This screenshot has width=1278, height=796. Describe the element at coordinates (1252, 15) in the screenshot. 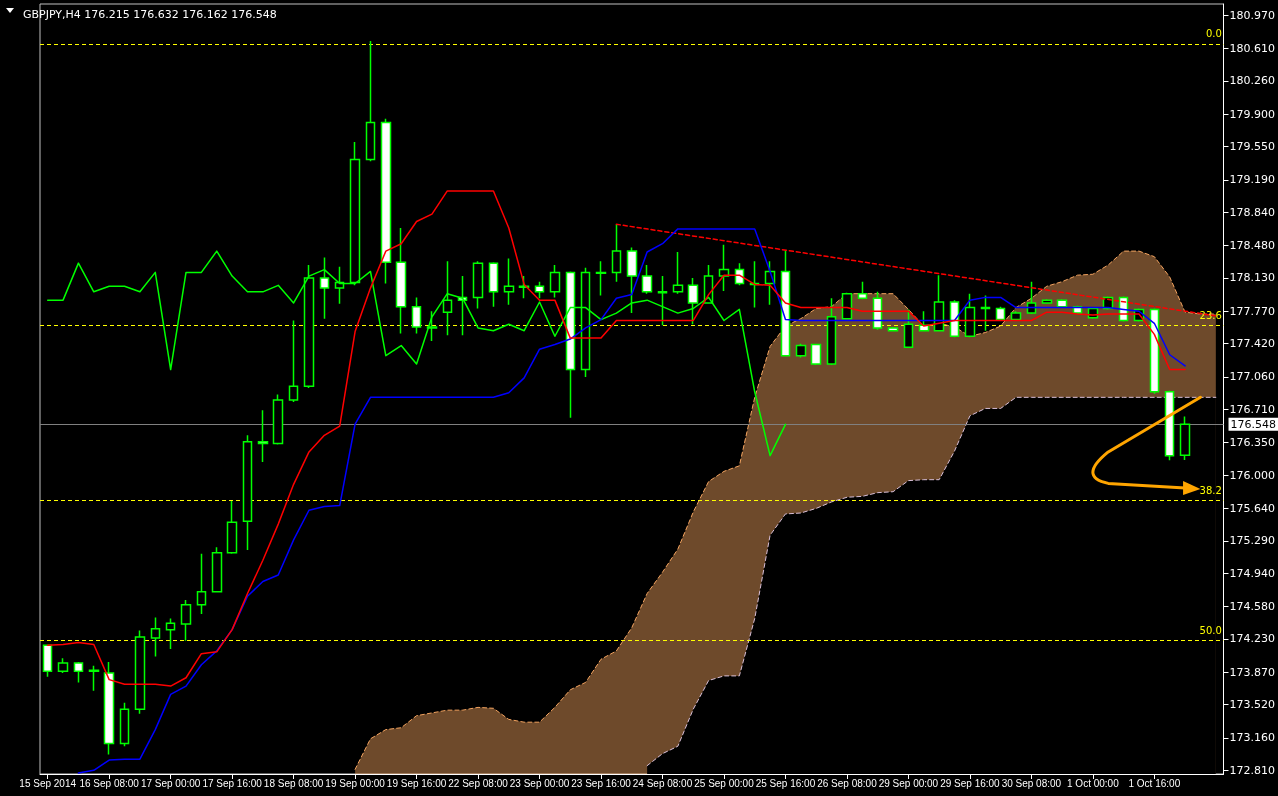

I see `y-tick-label: 180.970` at that location.